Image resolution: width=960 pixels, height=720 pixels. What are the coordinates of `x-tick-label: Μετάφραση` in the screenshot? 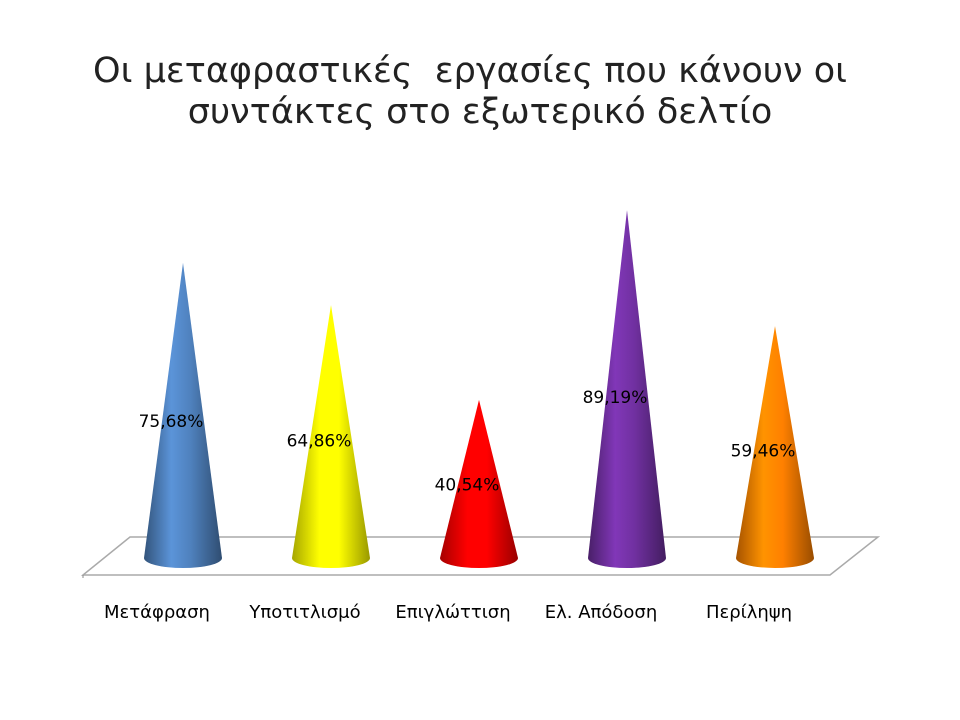 It's located at (157, 612).